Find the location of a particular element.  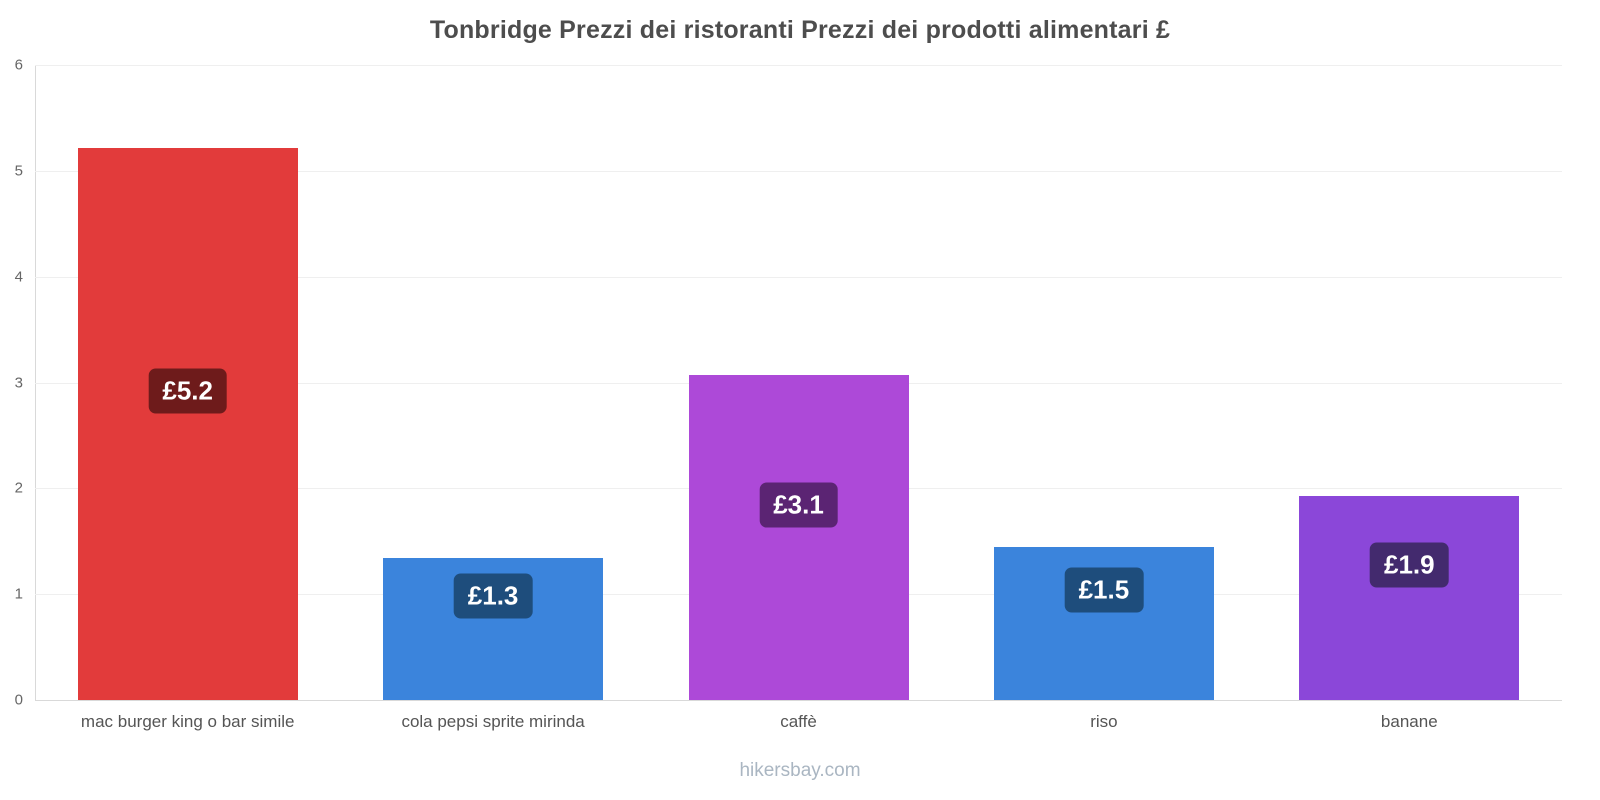

y-tick-label: 4 is located at coordinates (18, 277).